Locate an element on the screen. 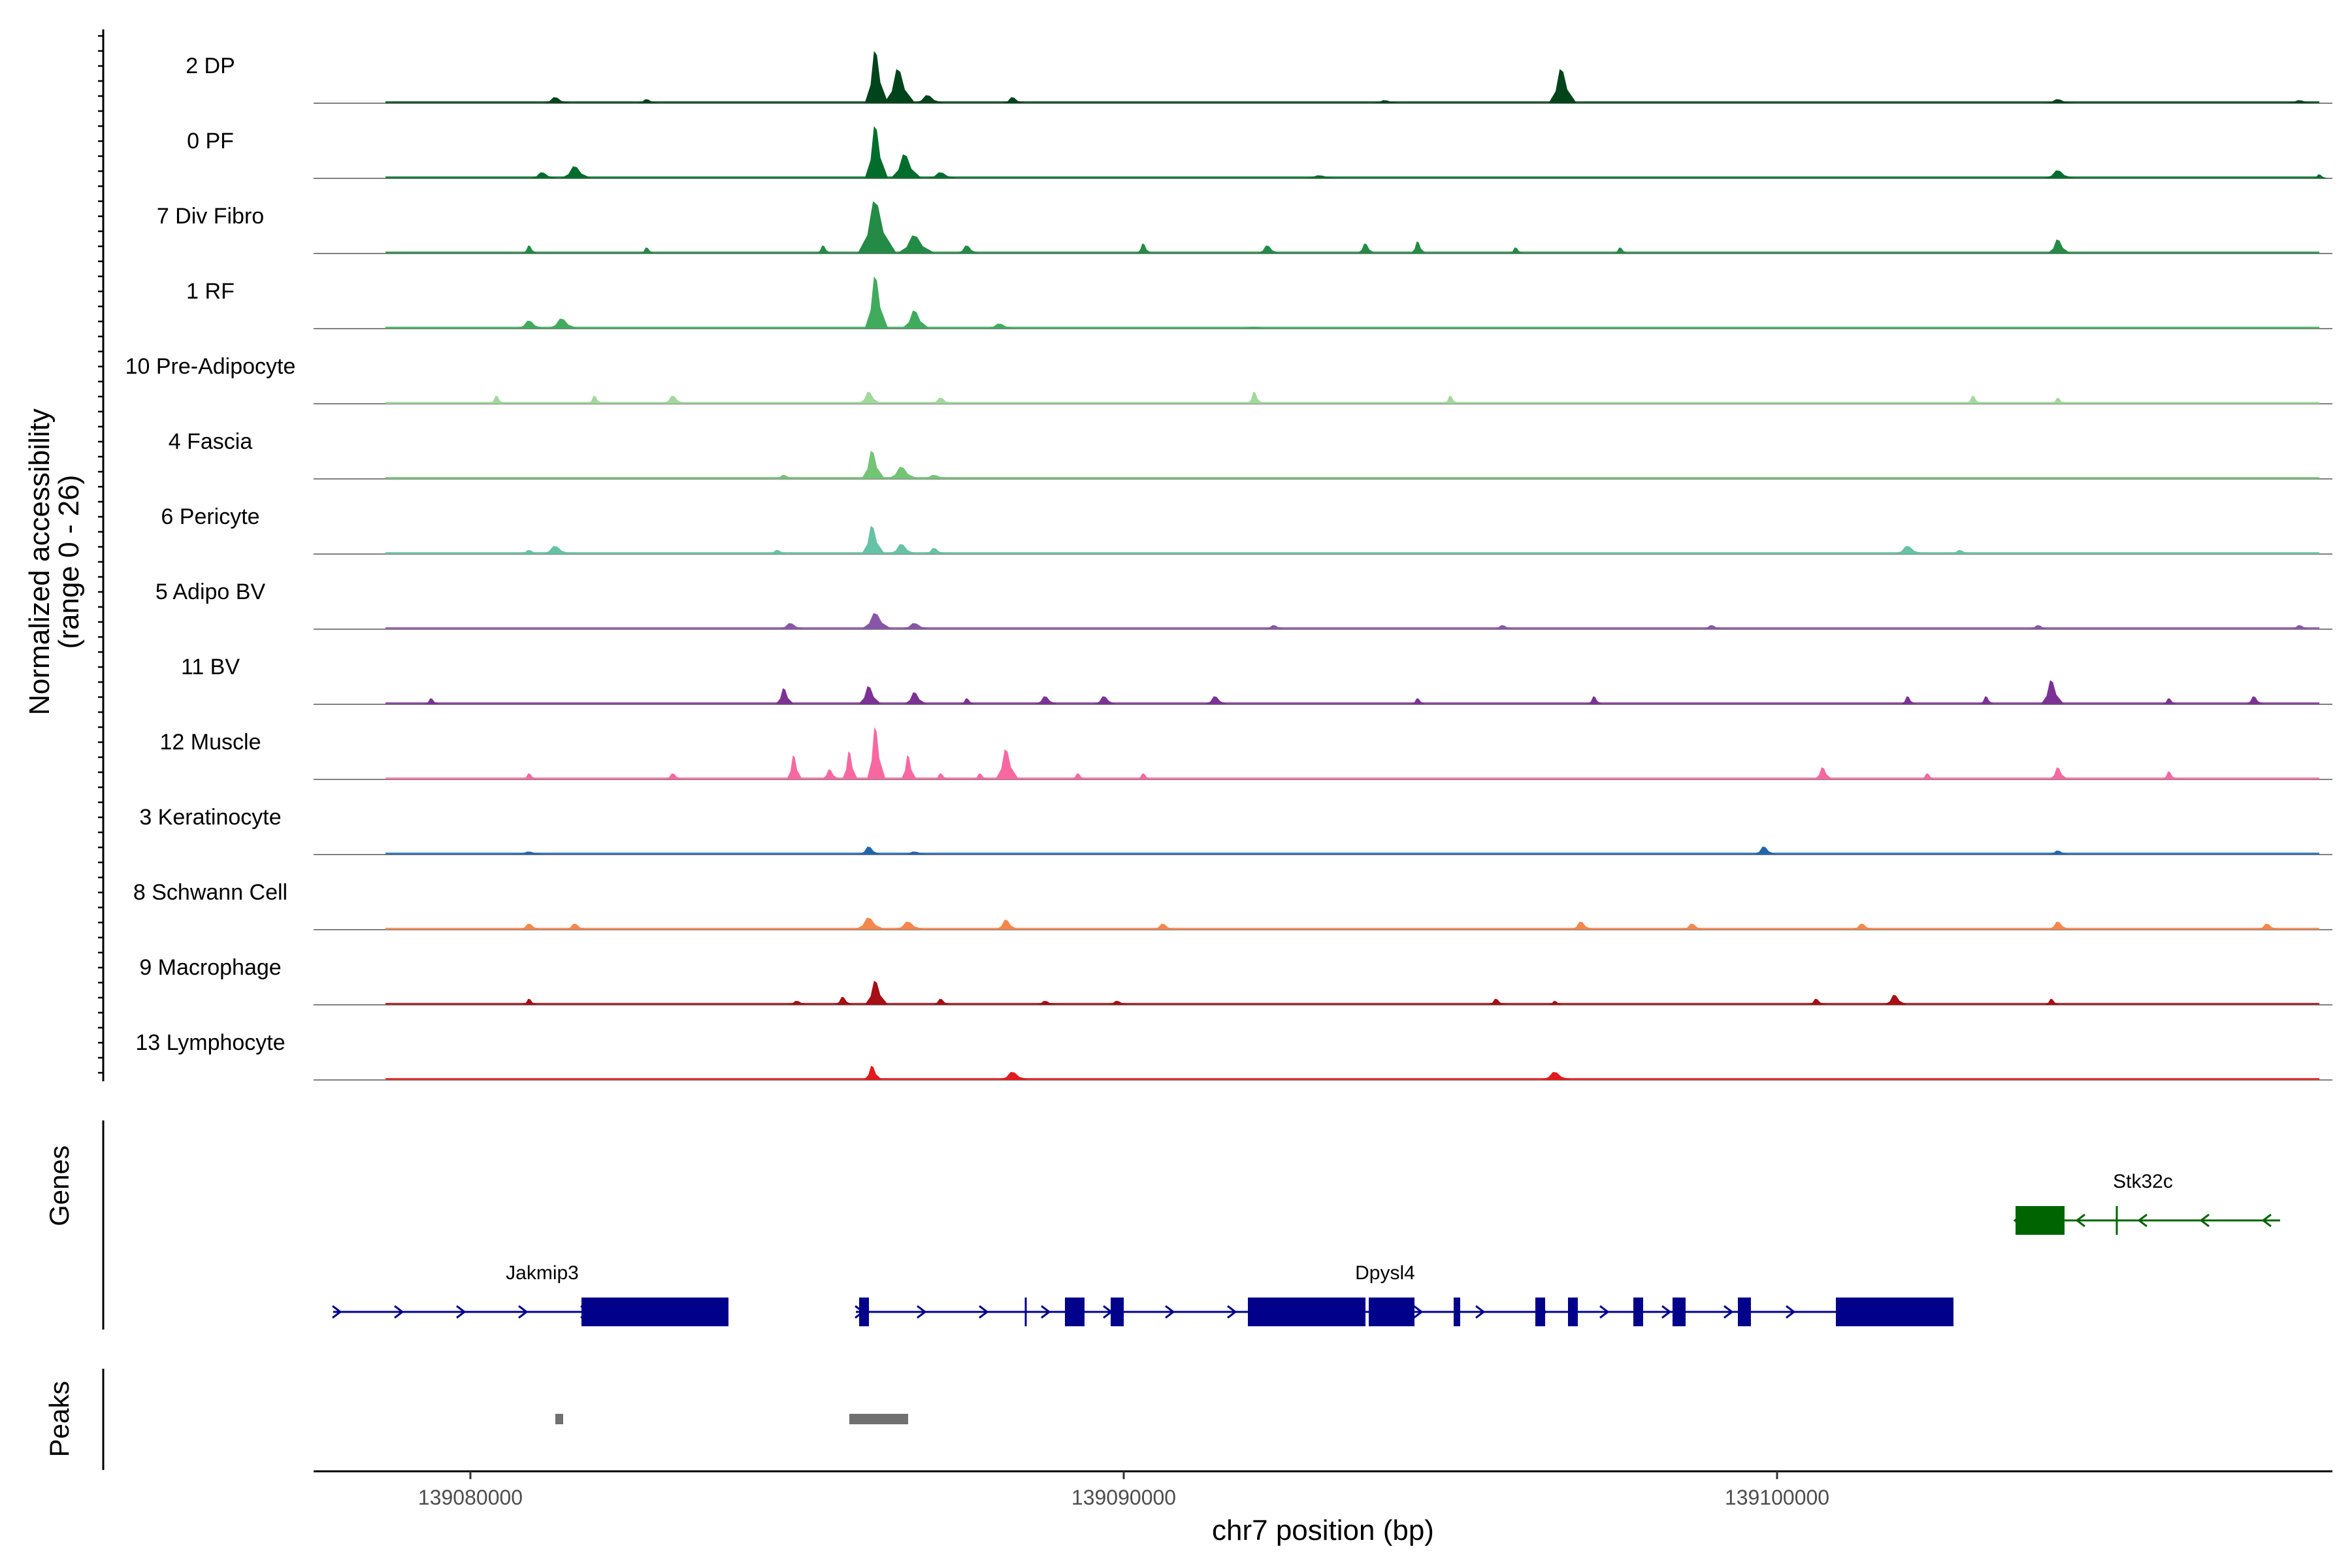  track-label: 13 Lymphocyte is located at coordinates (210, 1042).